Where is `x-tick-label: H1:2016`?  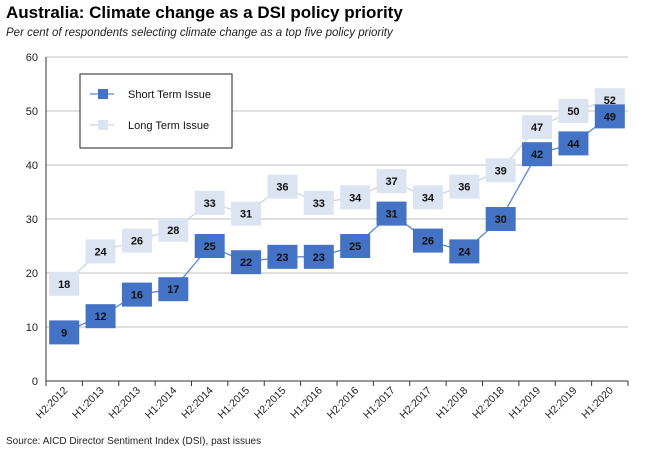 x-tick-label: H1:2016 is located at coordinates (306, 403).